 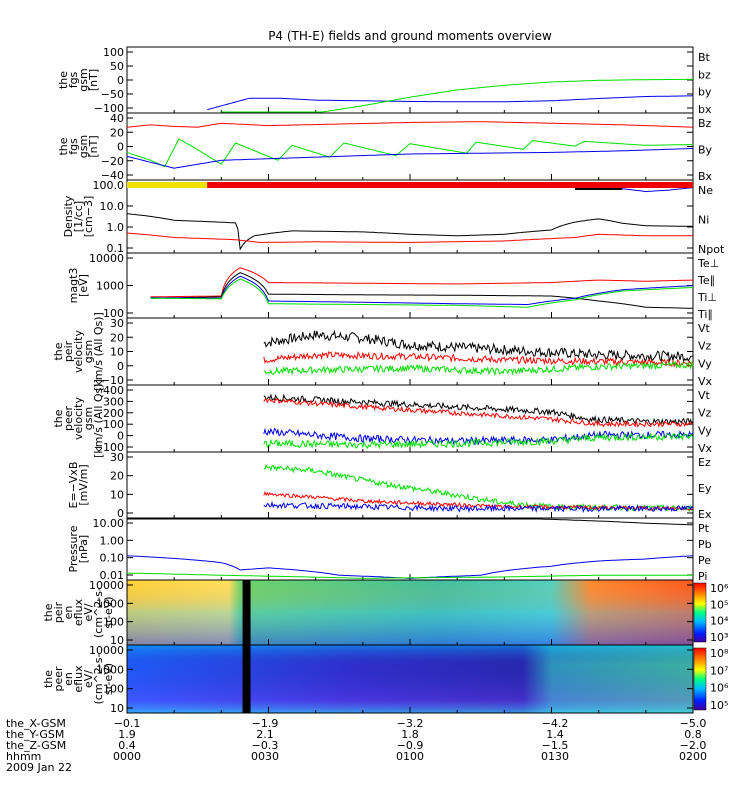 What do you see at coordinates (120, 366) in the screenshot?
I see `ytick-label-4-3: 0` at bounding box center [120, 366].